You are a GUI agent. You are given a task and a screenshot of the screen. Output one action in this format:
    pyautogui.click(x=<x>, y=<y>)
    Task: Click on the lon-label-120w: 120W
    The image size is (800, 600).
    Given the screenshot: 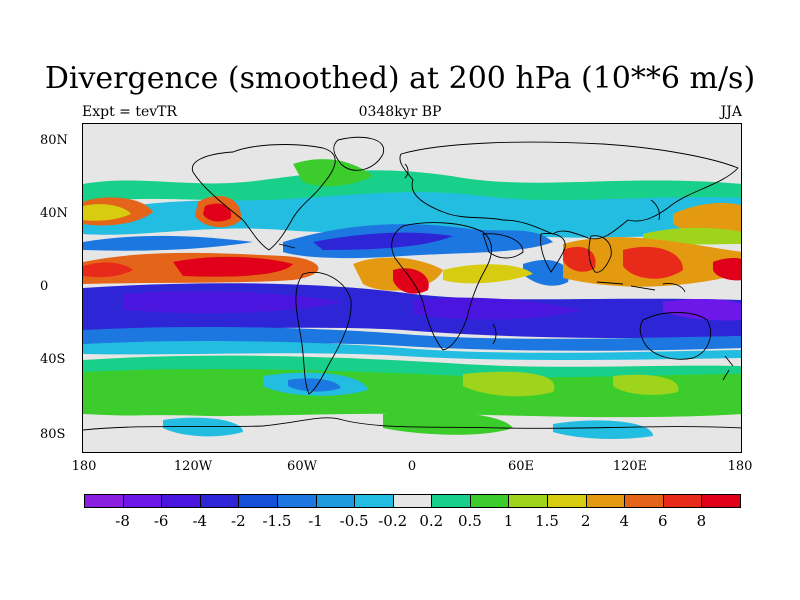 What is the action you would take?
    pyautogui.click(x=193, y=466)
    